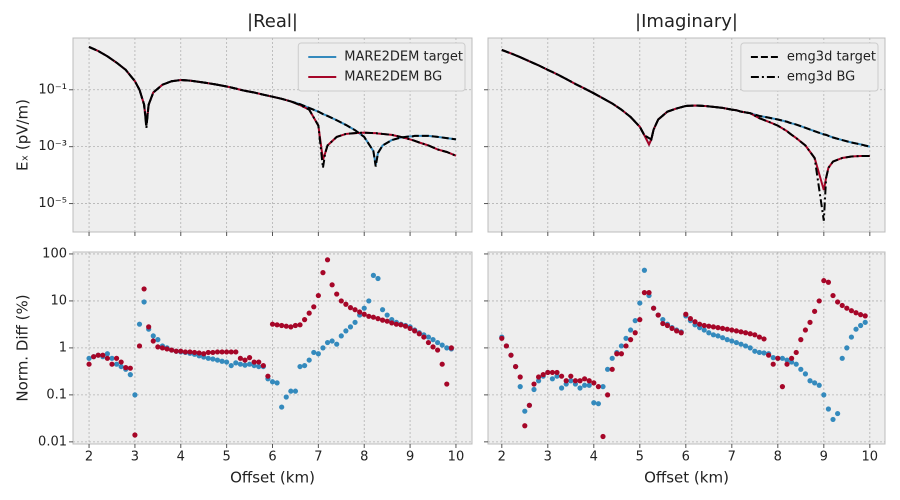 This screenshot has height=500, width=900. I want to click on legend-box, so click(381, 67).